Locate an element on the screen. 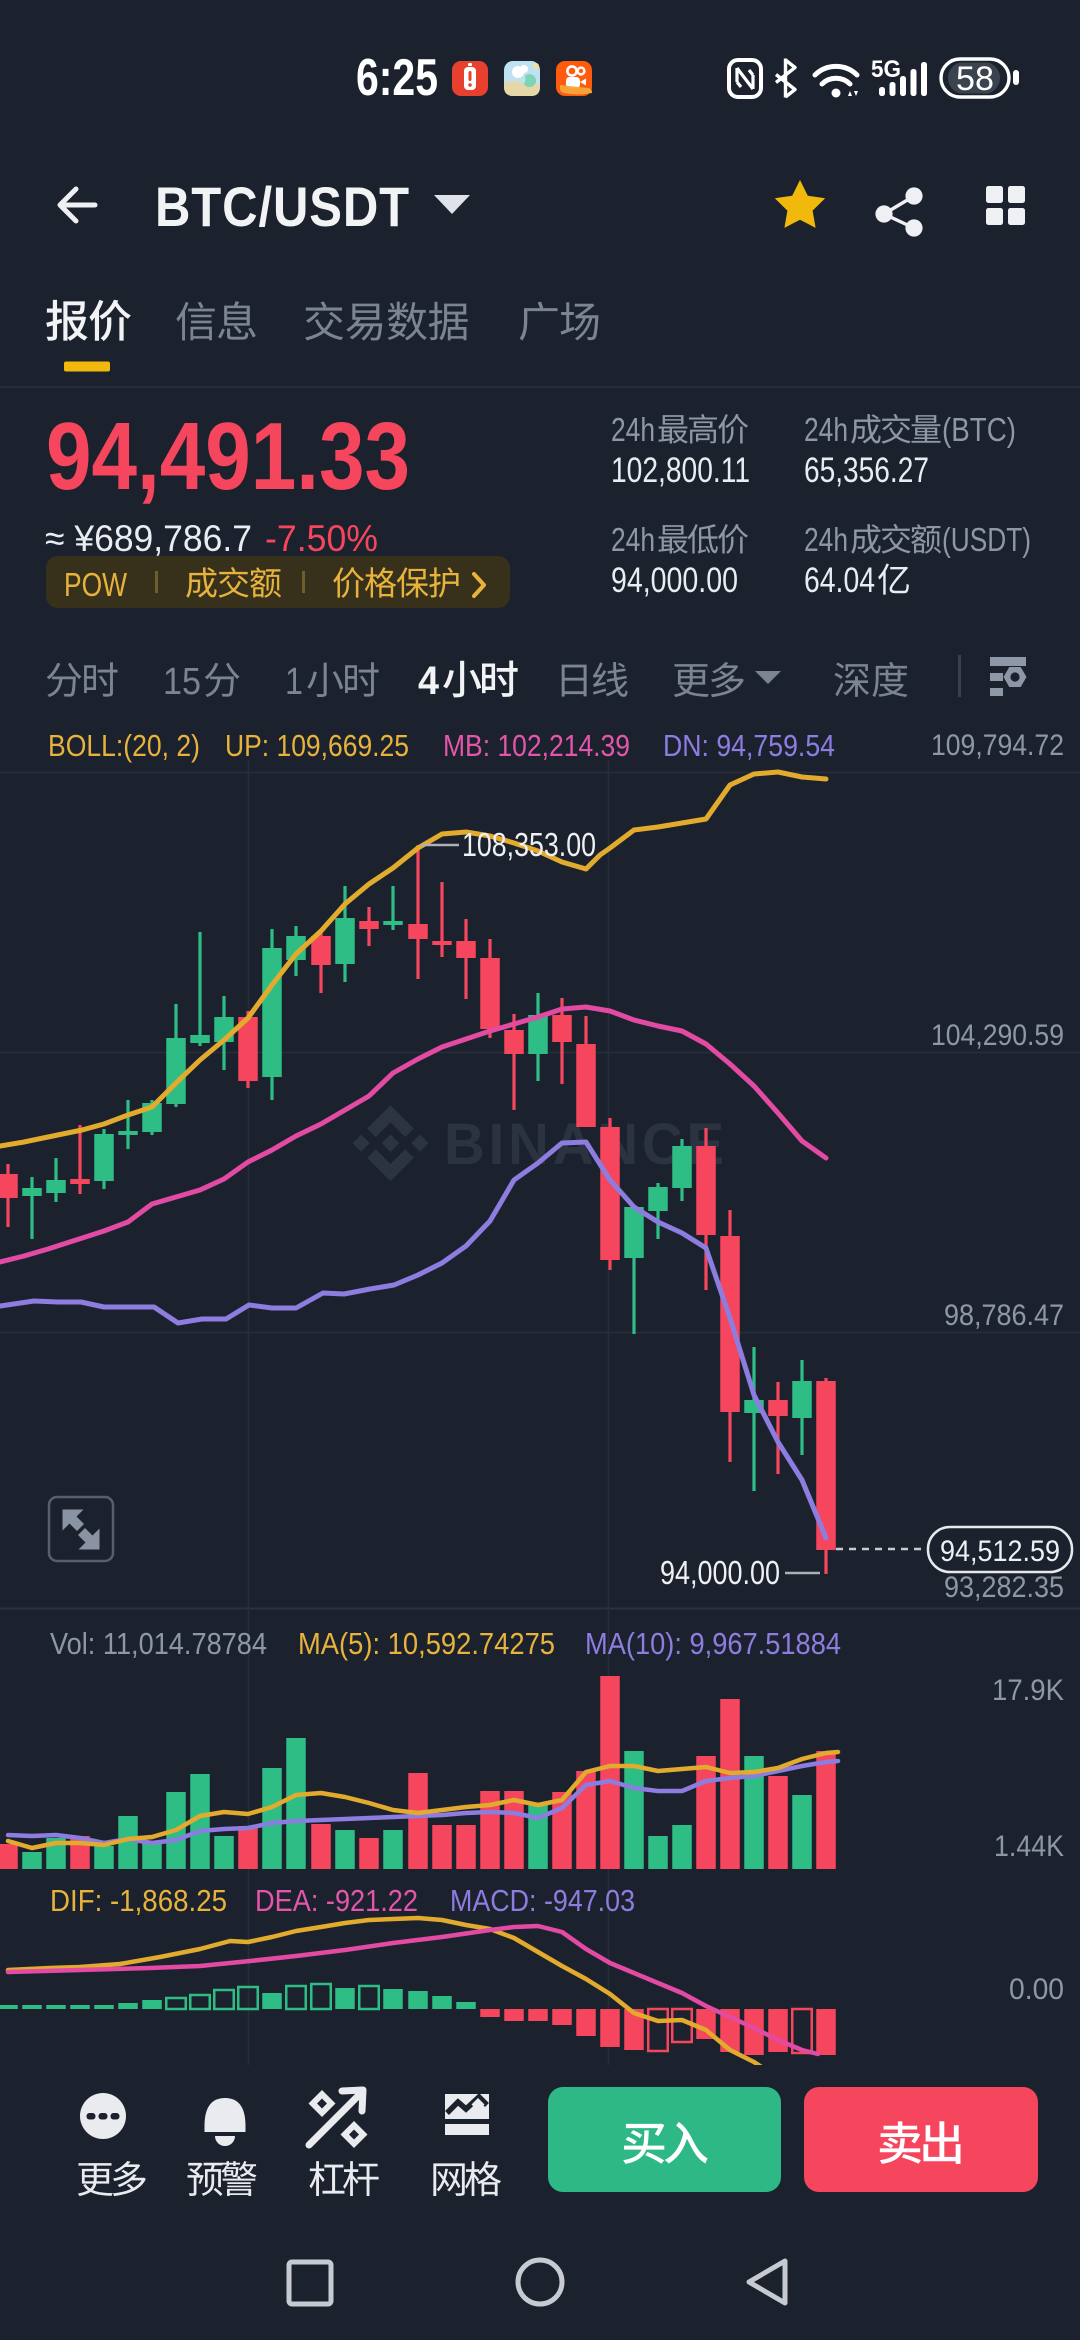 This screenshot has width=1080, height=2340. svg-text: MACD: -947.03 is located at coordinates (542, 1900).